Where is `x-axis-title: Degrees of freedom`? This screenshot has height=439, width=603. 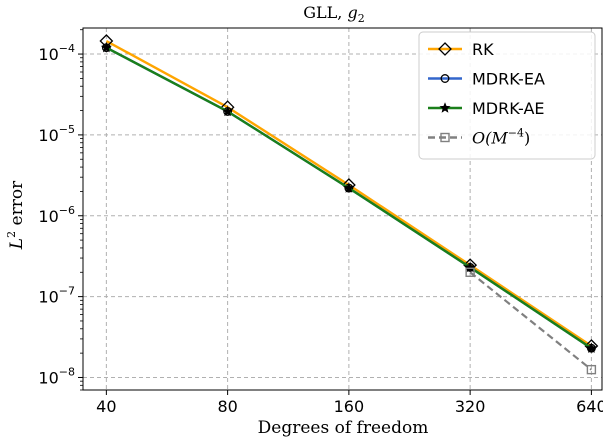 x-axis-title: Degrees of freedom is located at coordinates (343, 428).